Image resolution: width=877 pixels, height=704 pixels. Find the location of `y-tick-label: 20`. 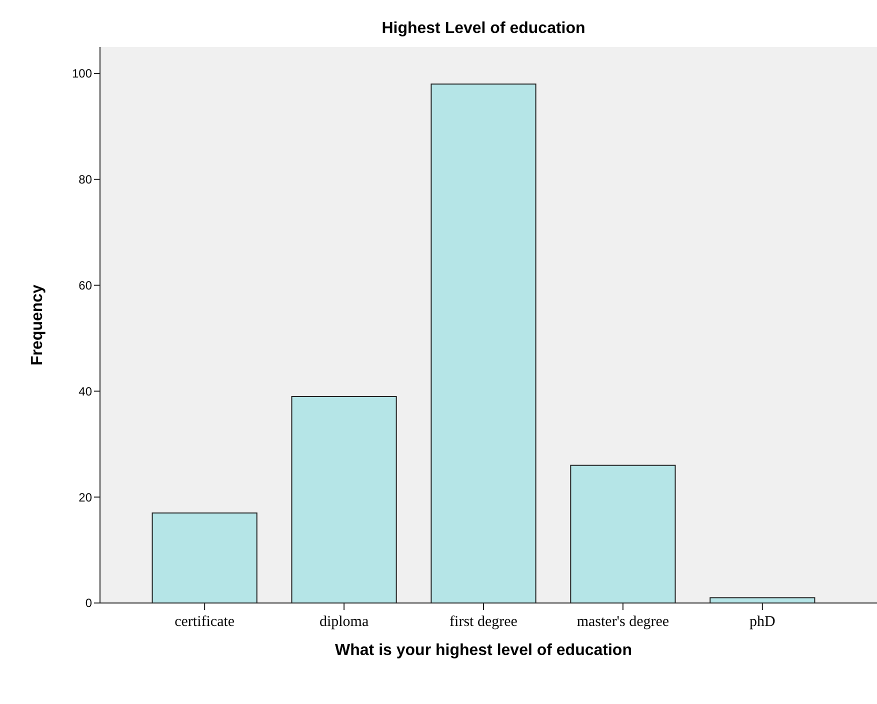

y-tick-label: 20 is located at coordinates (85, 497).